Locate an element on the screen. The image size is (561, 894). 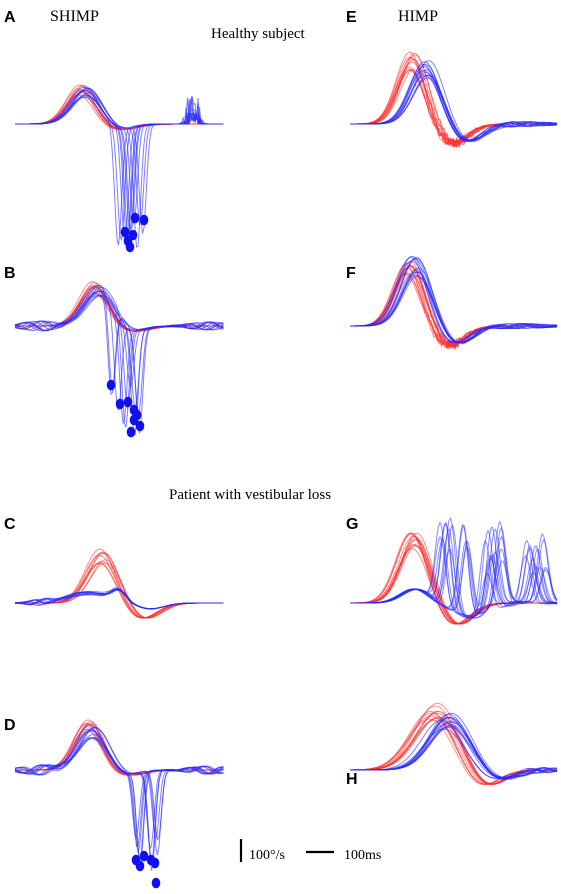
column-title-himp: HIMP is located at coordinates (418, 16).